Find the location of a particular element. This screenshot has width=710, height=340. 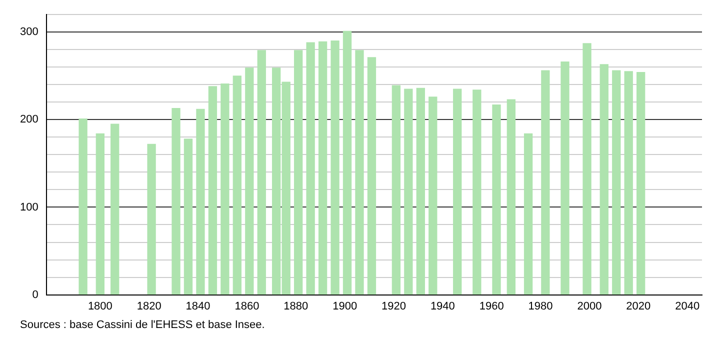

x-tick-label: 2000 is located at coordinates (589, 306).